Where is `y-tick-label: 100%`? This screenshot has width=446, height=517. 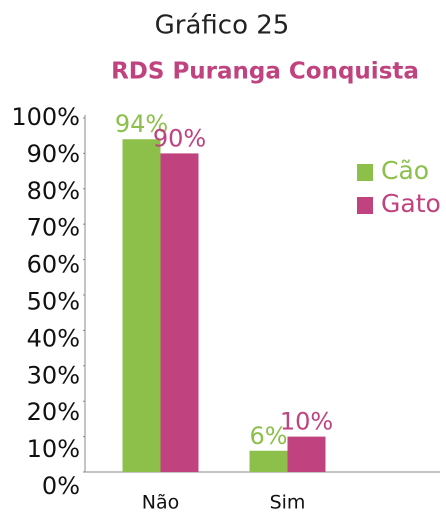 y-tick-label: 100% is located at coordinates (45, 117).